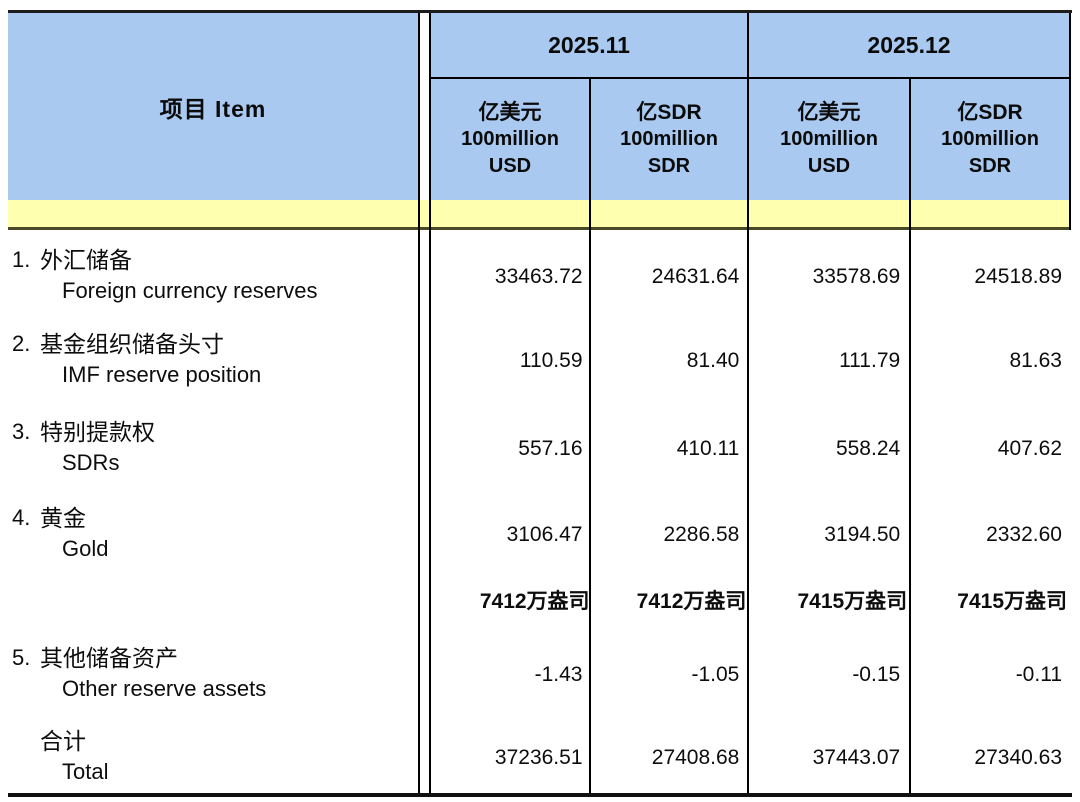  What do you see at coordinates (868, 448) in the screenshot?
I see `value-cell: 558.24` at bounding box center [868, 448].